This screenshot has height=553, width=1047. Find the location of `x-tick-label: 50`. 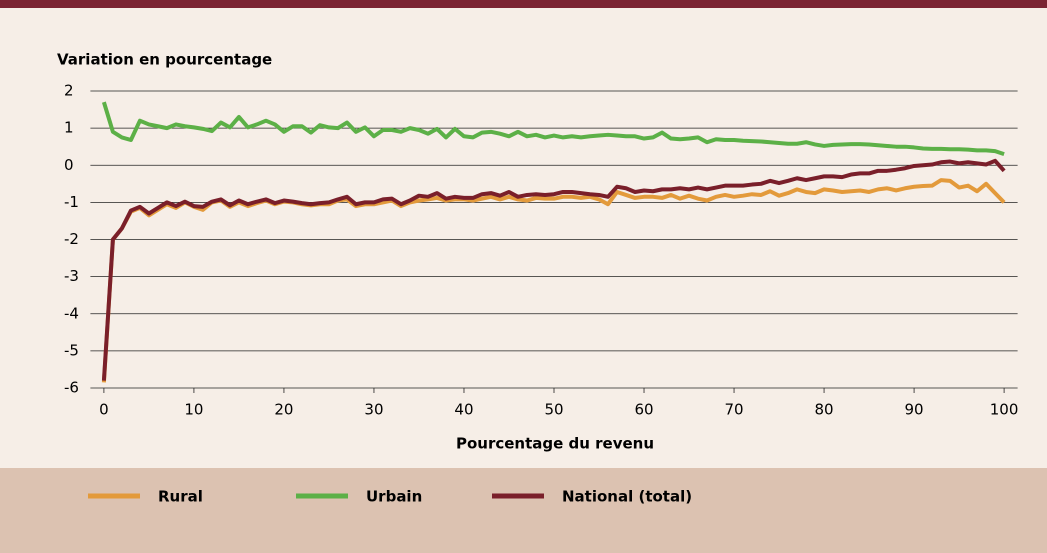

x-tick-label: 50 is located at coordinates (553, 410).